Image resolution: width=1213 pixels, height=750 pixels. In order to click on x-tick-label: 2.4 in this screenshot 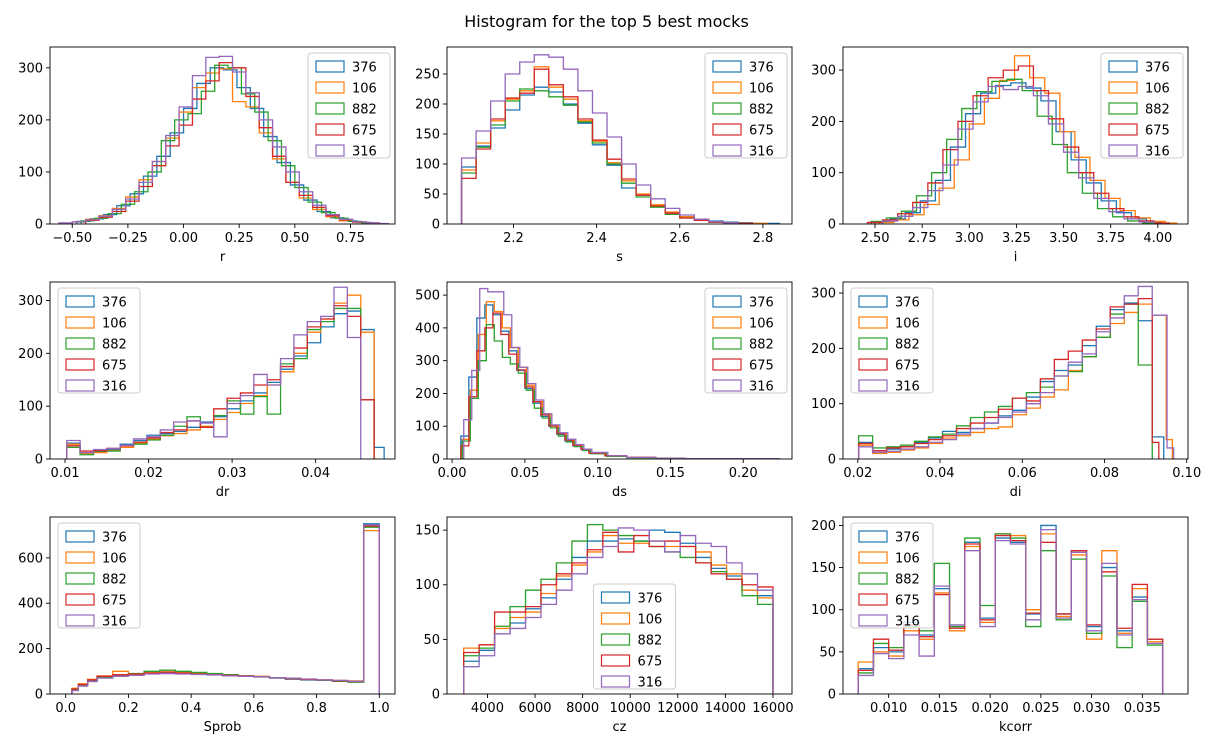, I will do `click(596, 238)`.